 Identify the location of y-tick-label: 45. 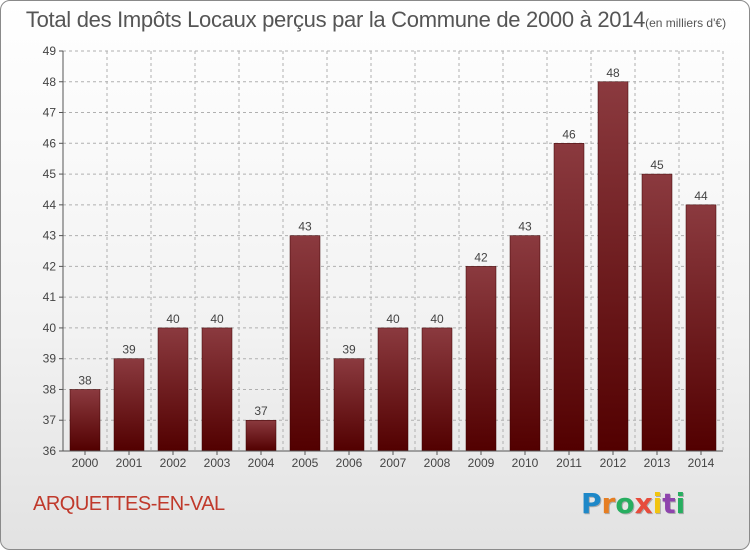
(50, 174).